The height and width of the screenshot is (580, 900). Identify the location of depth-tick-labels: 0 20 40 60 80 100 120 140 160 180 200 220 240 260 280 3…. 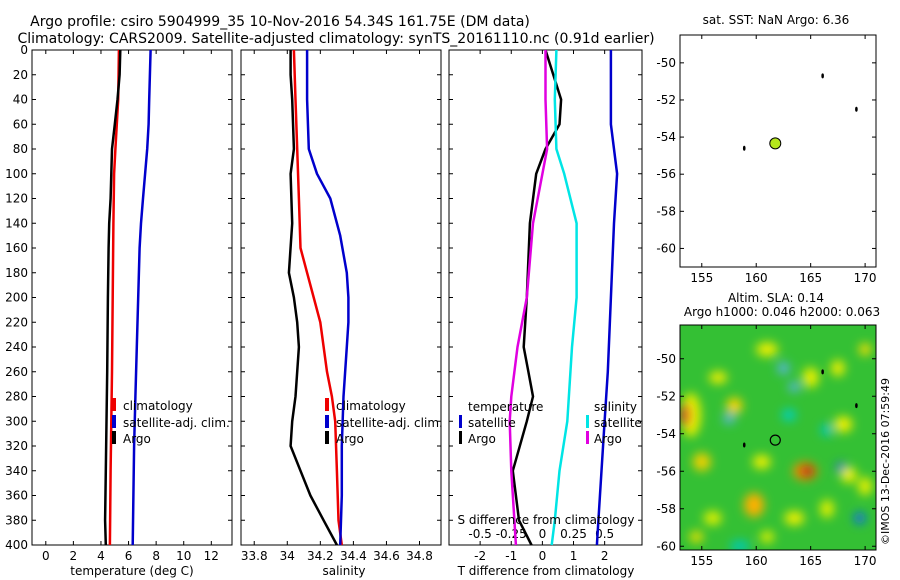
(16, 297).